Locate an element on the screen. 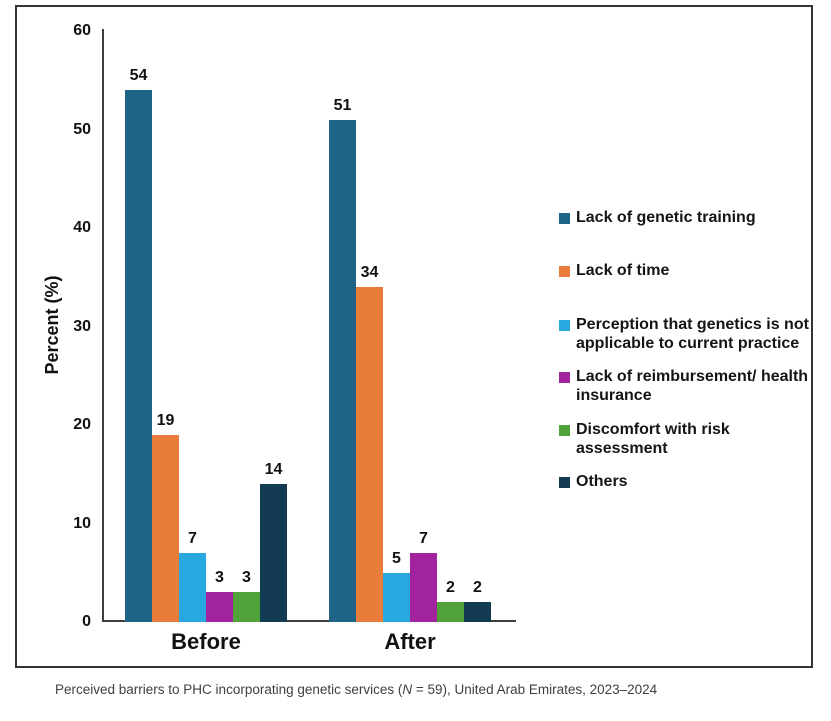 This screenshot has height=721, width=831. legend-label: Others is located at coordinates (602, 481).